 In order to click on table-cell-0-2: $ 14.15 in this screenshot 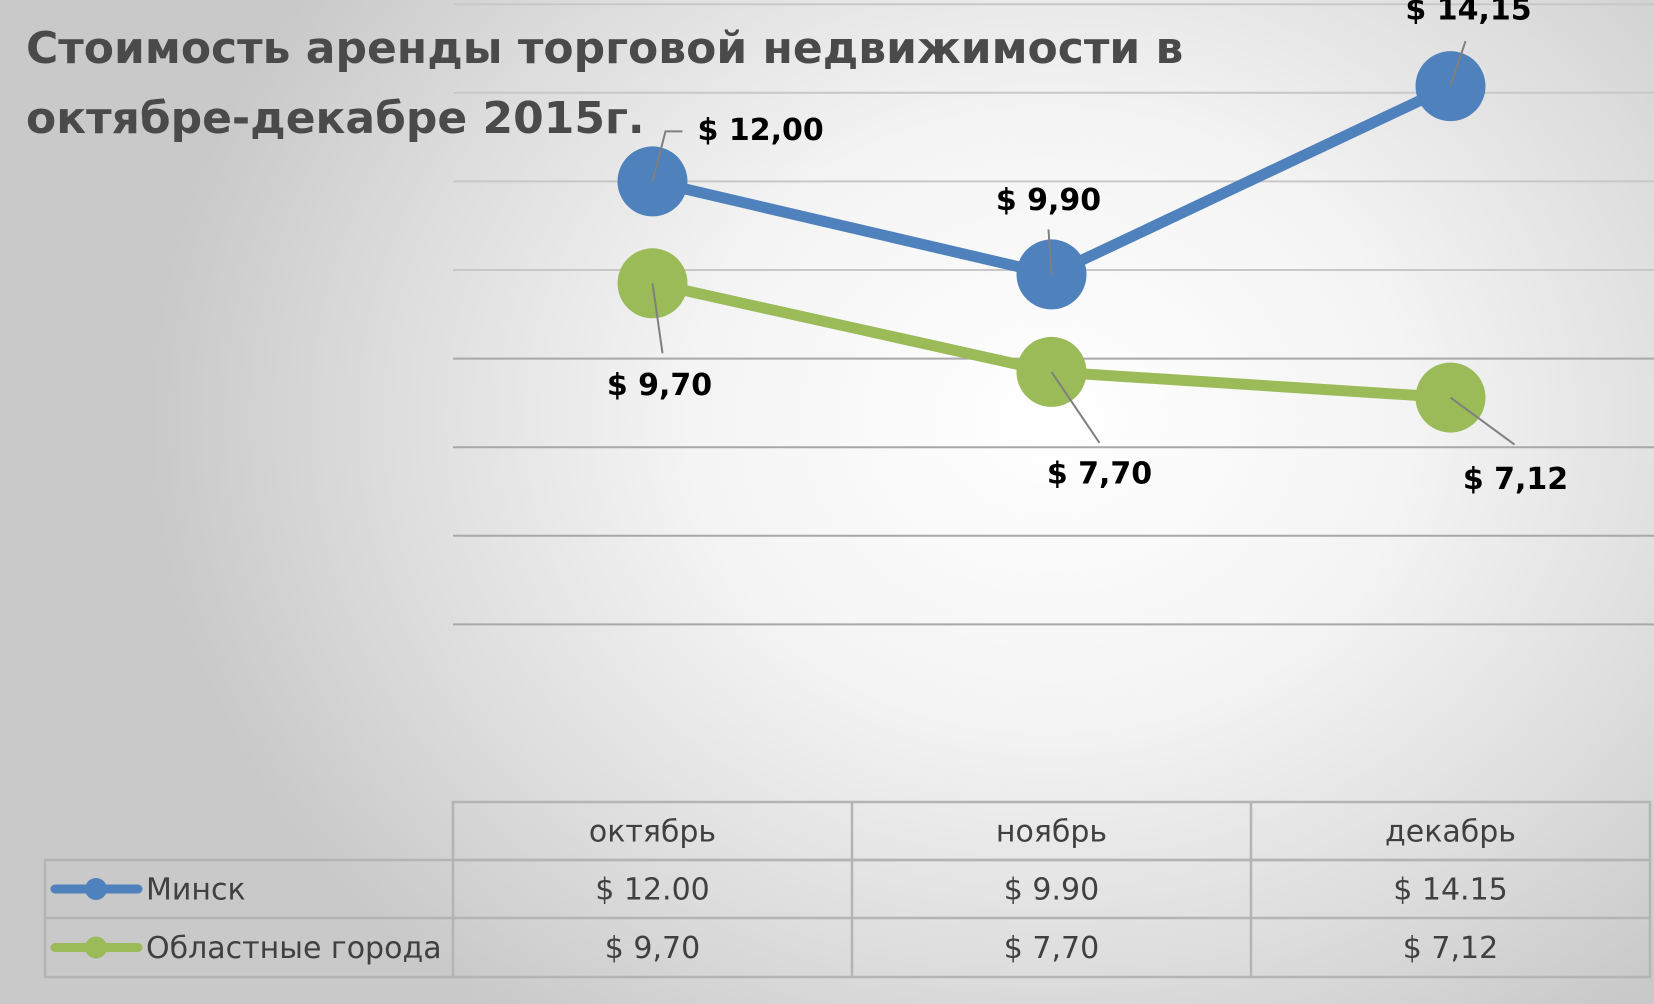, I will do `click(1450, 890)`.